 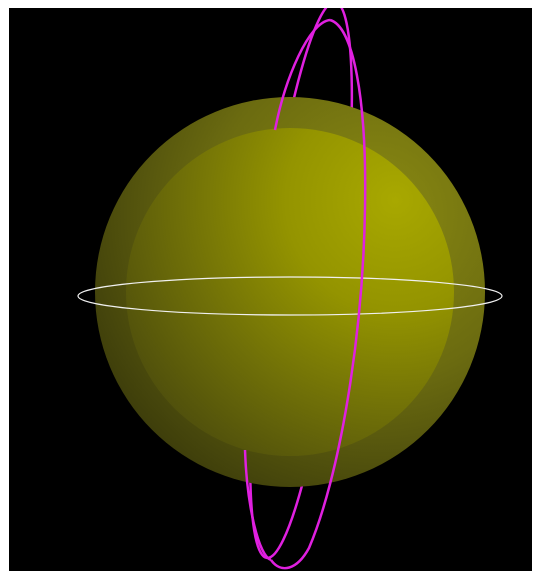 I want to click on polar-orbit-top-arc, so click(x=302, y=74).